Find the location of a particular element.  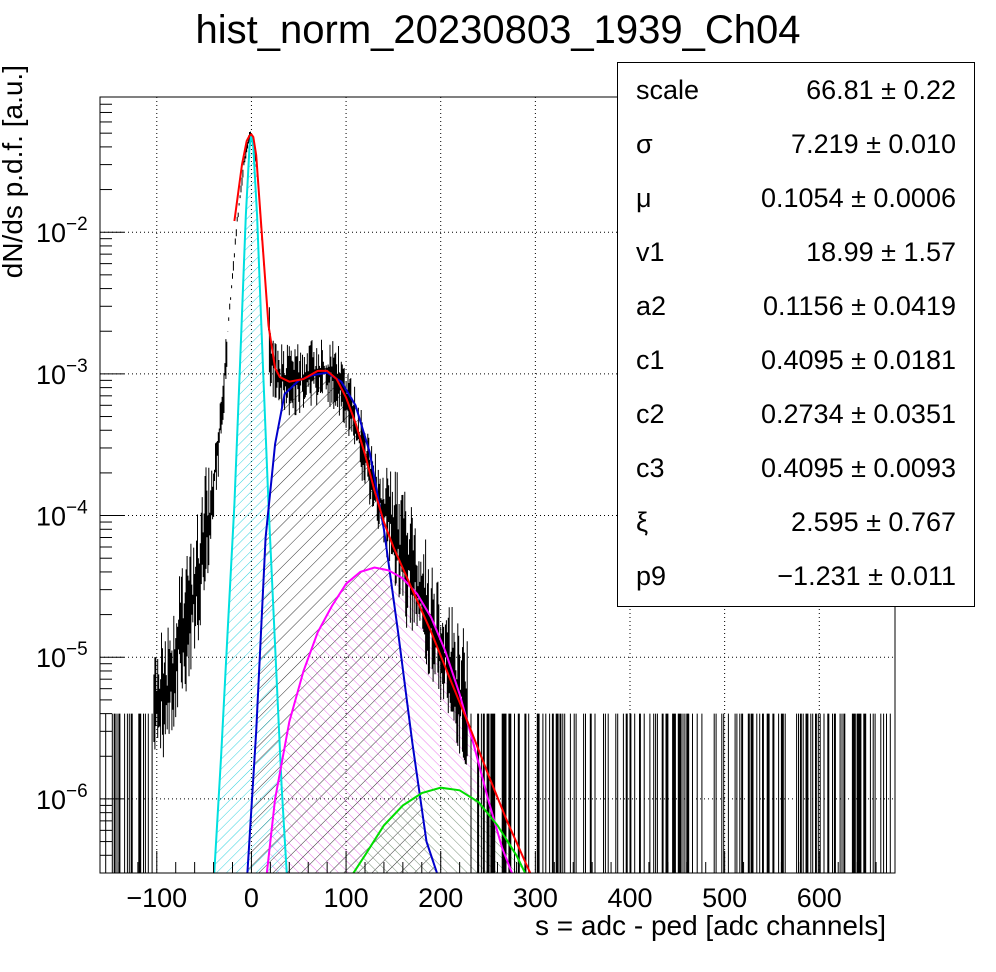

stat-name: σ is located at coordinates (644, 144).